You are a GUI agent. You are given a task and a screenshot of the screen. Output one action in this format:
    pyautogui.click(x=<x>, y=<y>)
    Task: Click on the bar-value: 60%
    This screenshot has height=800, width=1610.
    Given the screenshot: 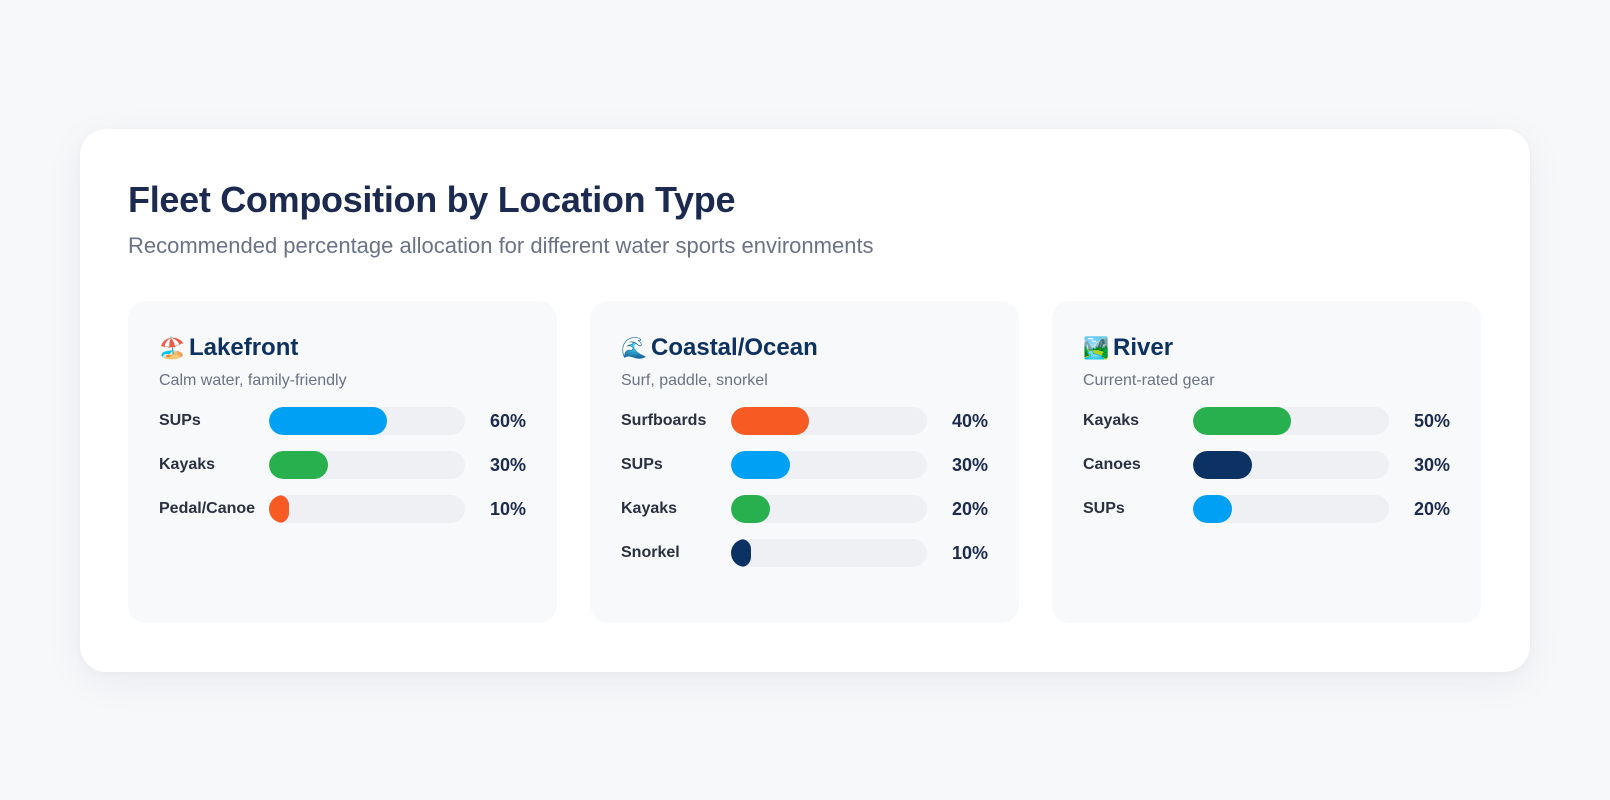 What is the action you would take?
    pyautogui.click(x=507, y=420)
    